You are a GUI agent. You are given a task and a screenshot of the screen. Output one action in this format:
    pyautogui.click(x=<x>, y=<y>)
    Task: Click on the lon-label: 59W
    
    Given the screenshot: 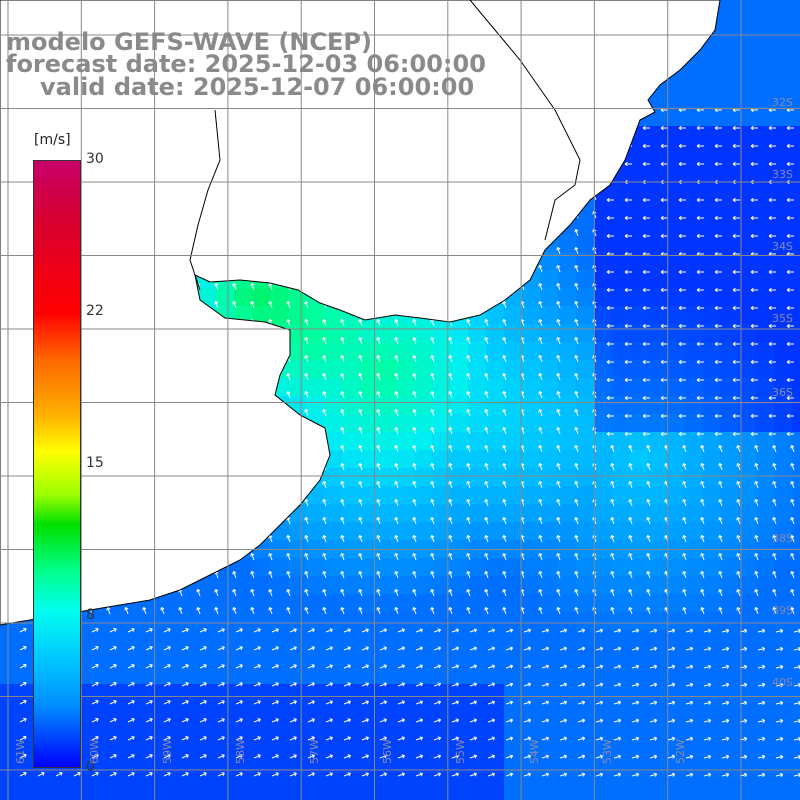 What is the action you would take?
    pyautogui.click(x=167, y=751)
    